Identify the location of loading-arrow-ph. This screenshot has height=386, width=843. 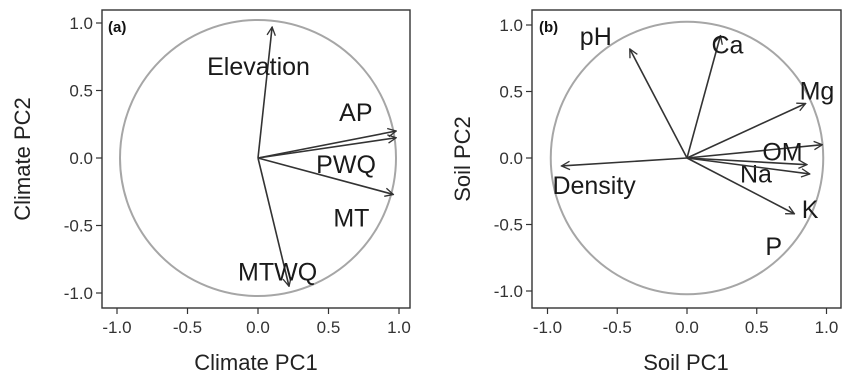
(658, 104).